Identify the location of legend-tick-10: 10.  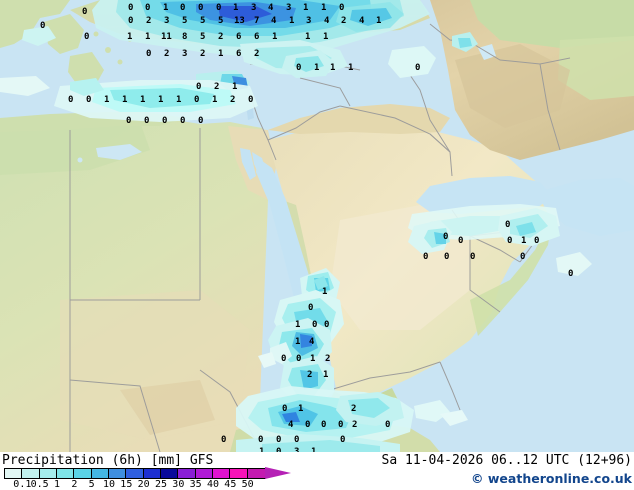
(109, 484).